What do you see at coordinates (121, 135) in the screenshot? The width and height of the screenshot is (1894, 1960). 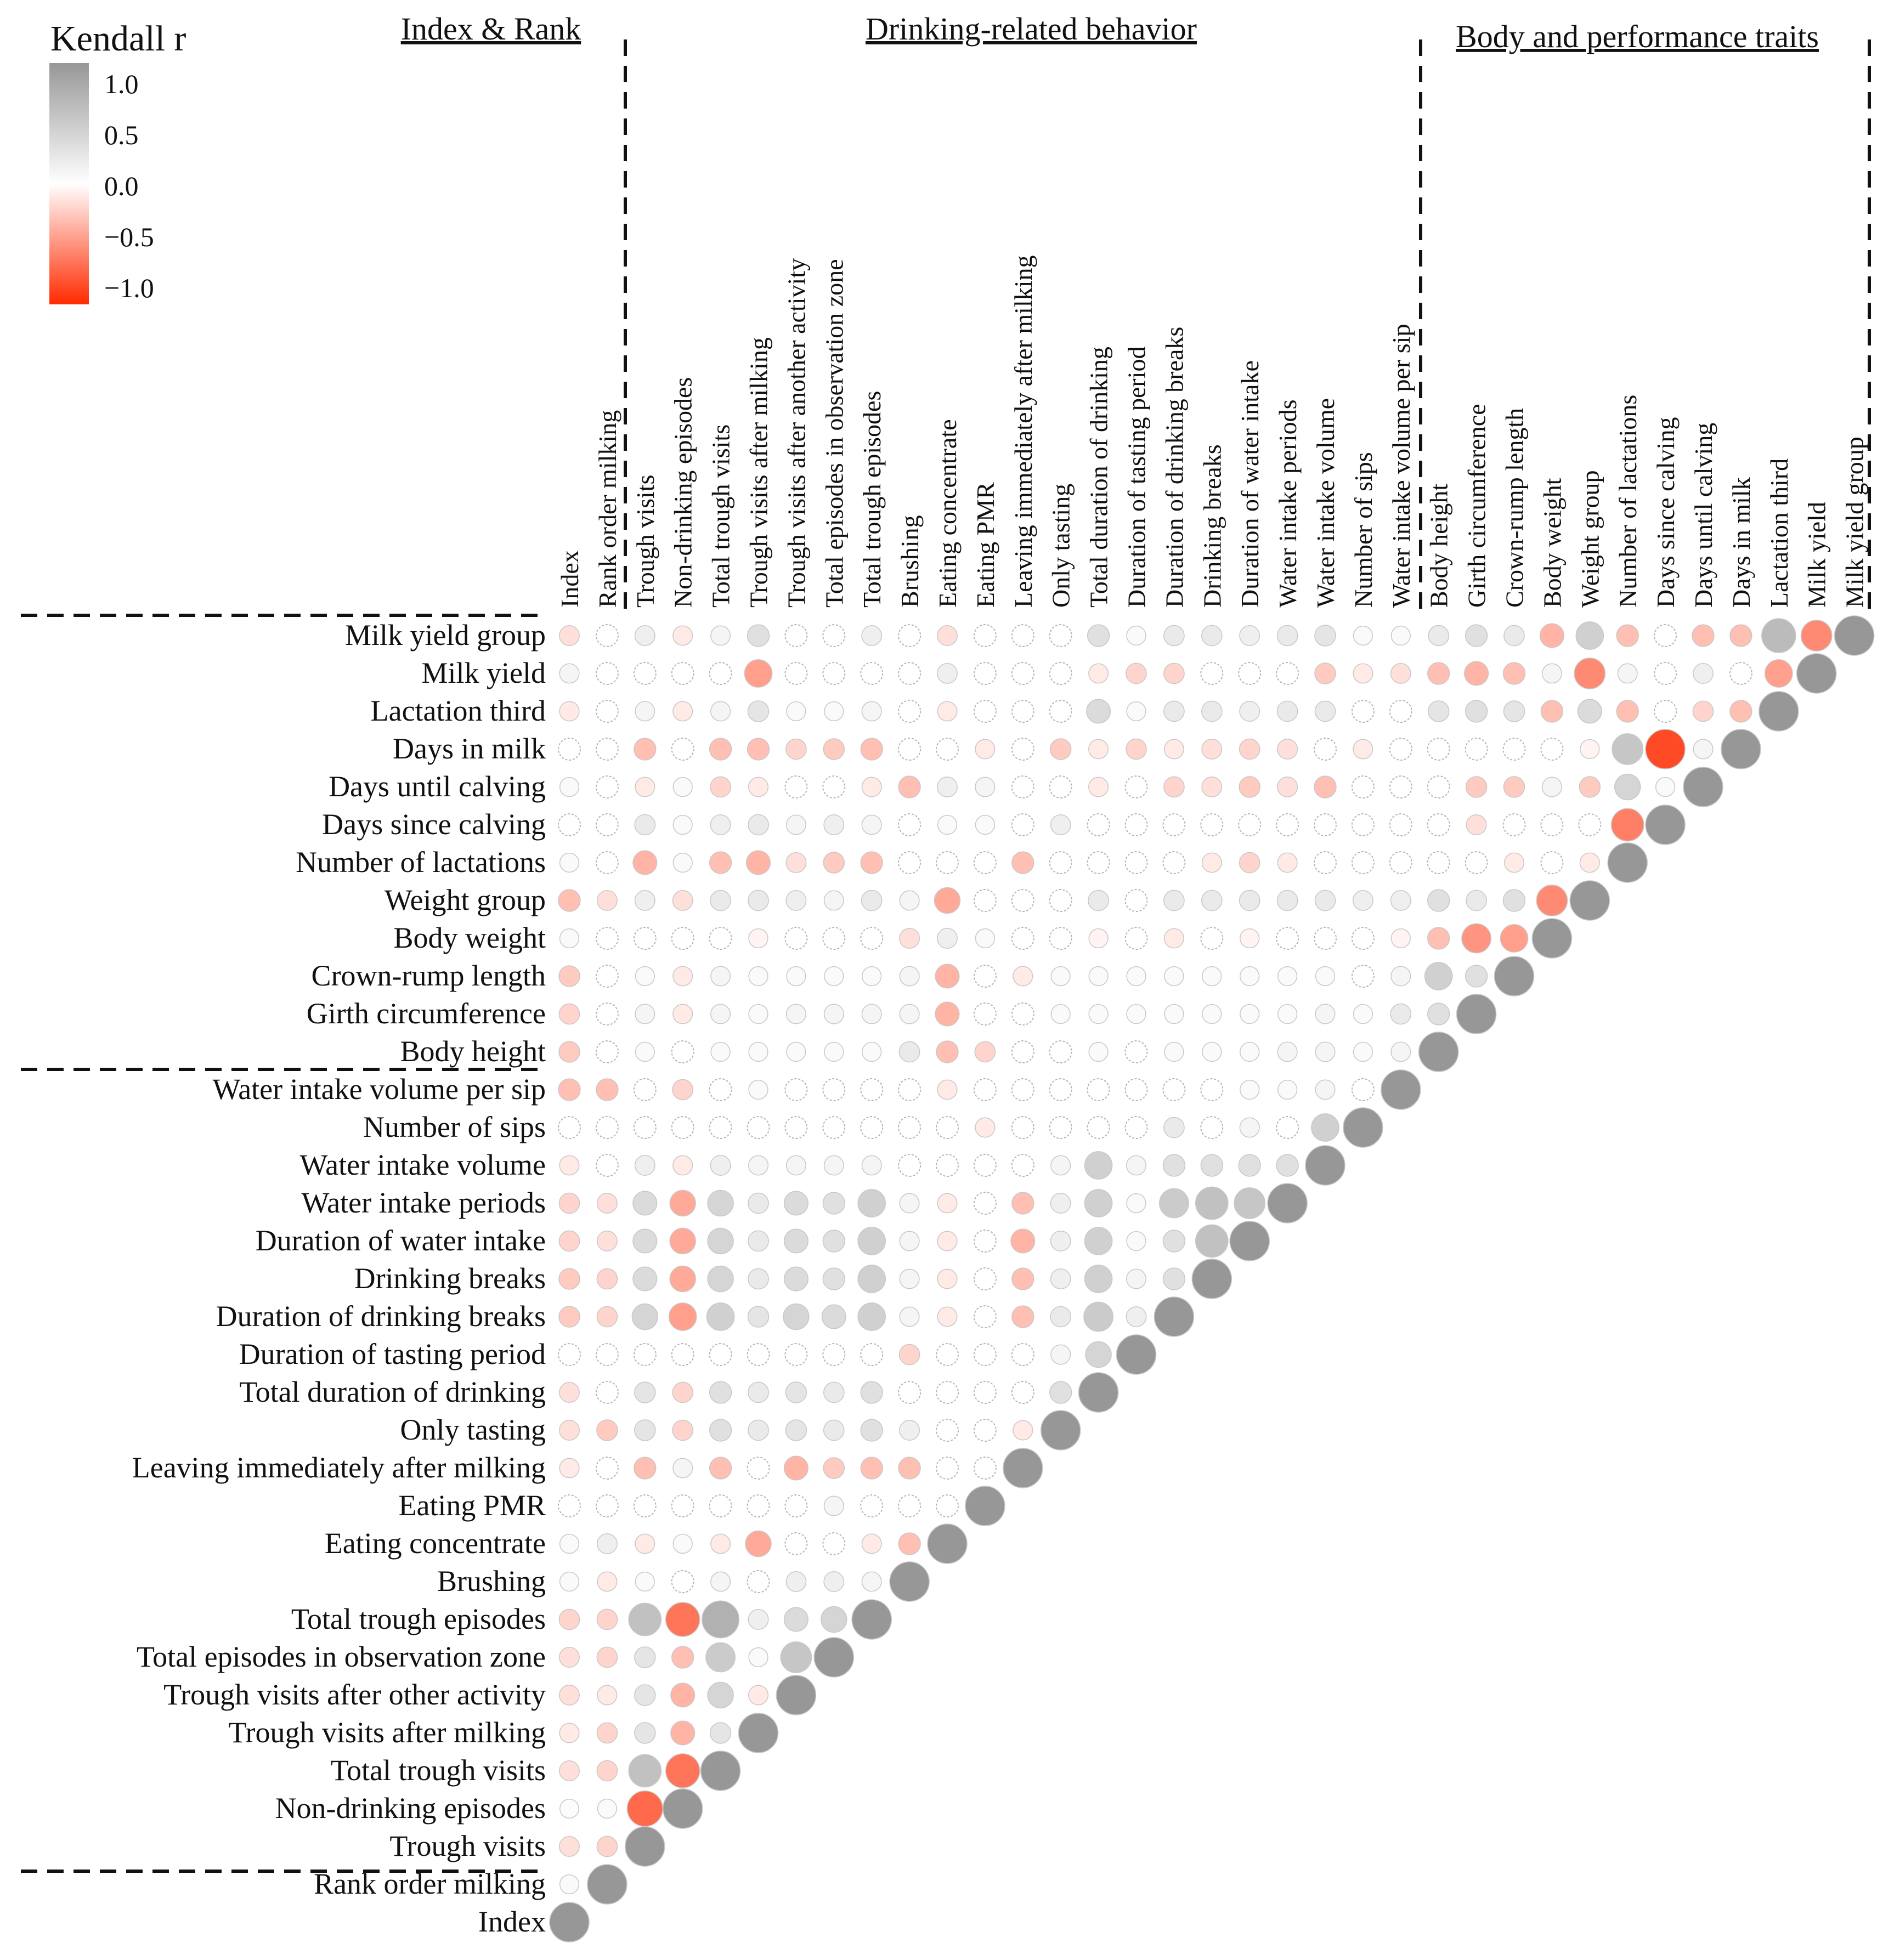 I see `legend-tick-label: 0.5` at bounding box center [121, 135].